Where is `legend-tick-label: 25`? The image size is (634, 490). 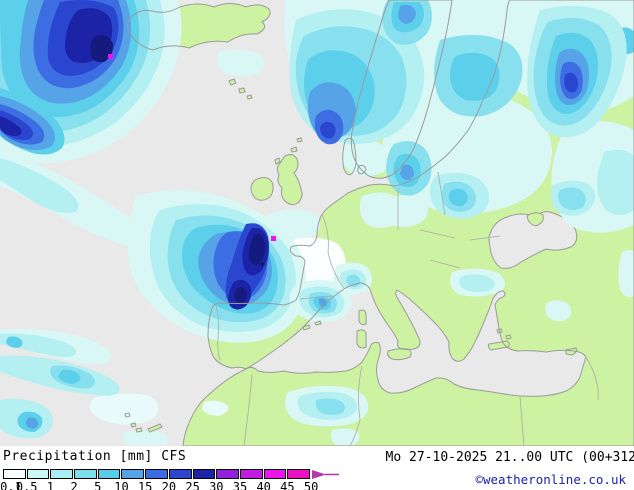 legend-tick-label: 25 is located at coordinates (192, 485).